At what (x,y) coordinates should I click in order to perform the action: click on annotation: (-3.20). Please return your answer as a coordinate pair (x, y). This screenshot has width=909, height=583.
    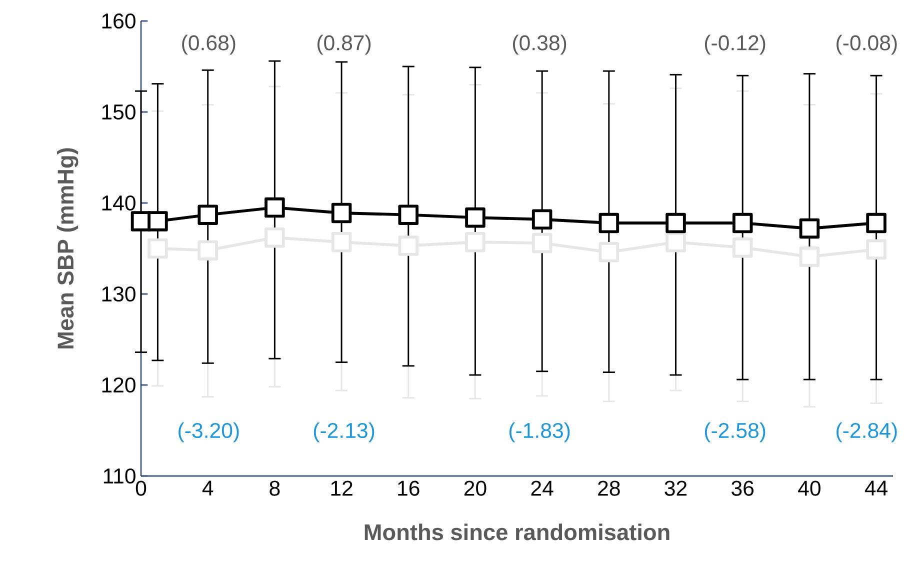
    Looking at the image, I should click on (208, 432).